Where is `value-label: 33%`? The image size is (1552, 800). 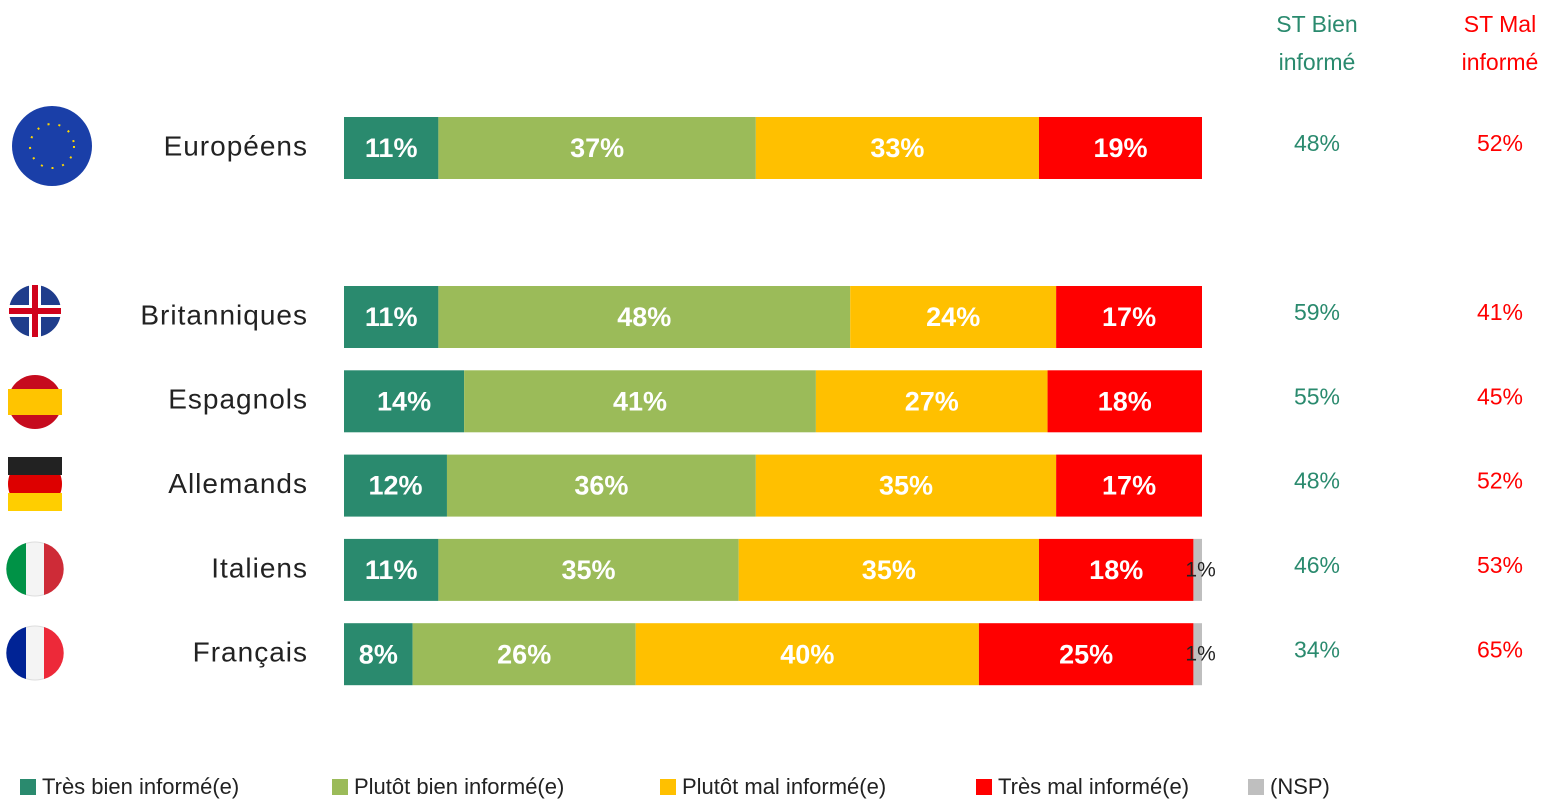
value-label: 33% is located at coordinates (897, 148).